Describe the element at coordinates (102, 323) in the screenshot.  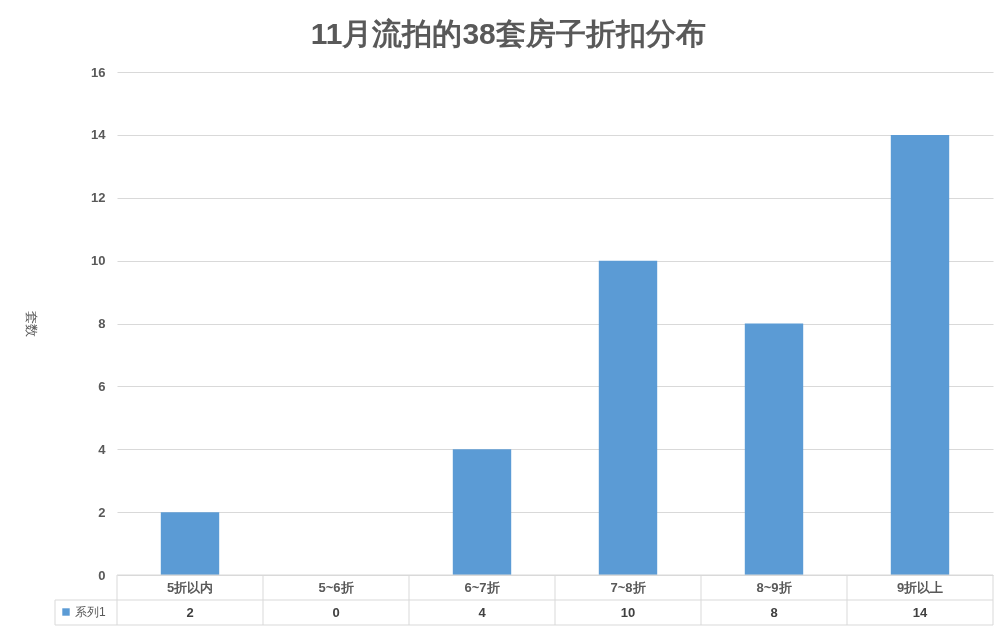
I see `y-tick-label: 8` at that location.